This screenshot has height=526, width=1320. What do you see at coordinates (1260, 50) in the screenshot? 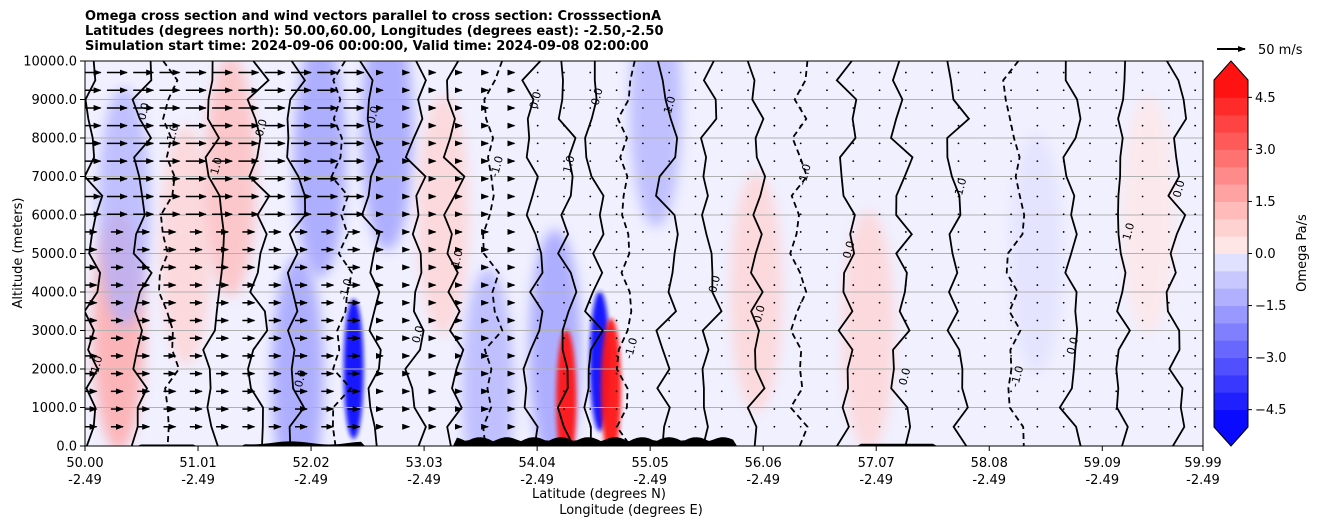
I see `reference-vector-key: 50 m/s` at bounding box center [1260, 50].